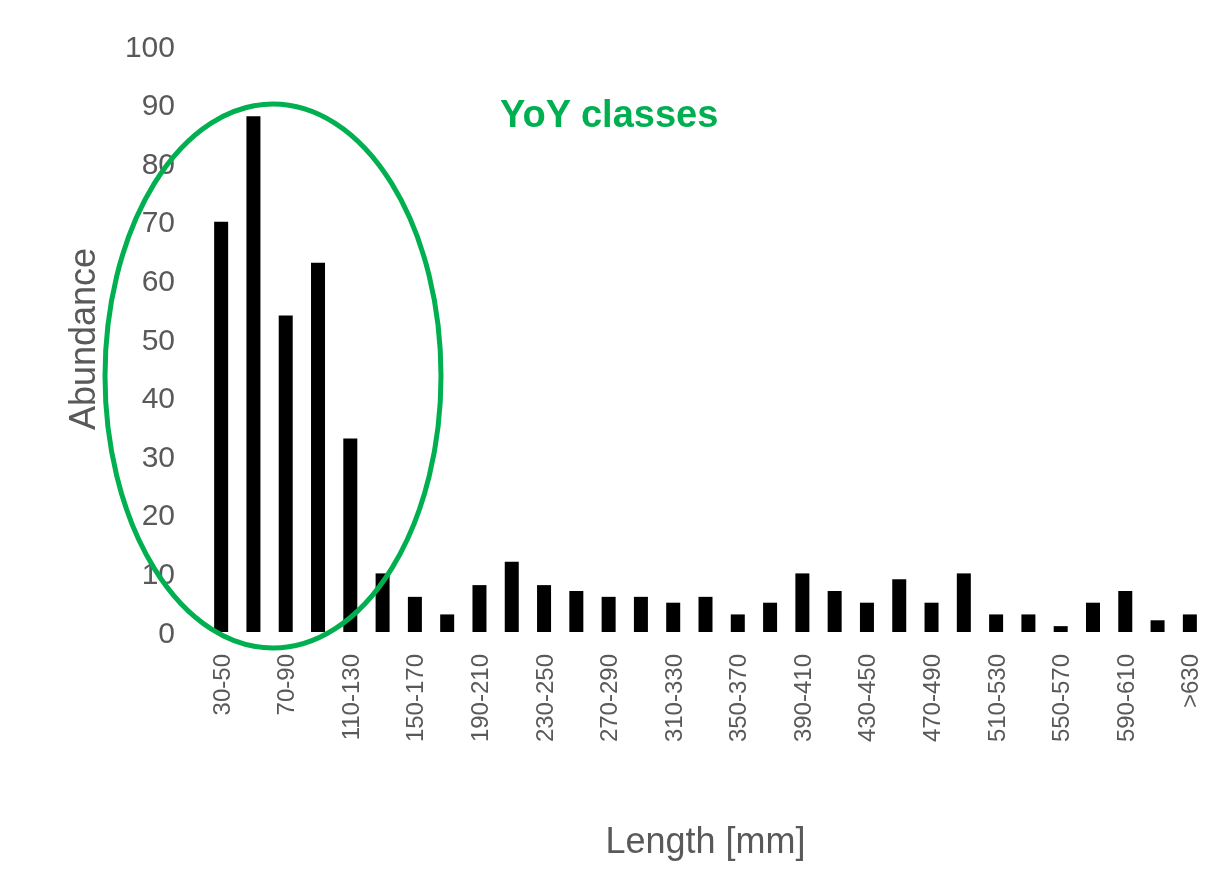 The image size is (1216, 878). What do you see at coordinates (738, 698) in the screenshot?
I see `x-tick-label: 350-370` at bounding box center [738, 698].